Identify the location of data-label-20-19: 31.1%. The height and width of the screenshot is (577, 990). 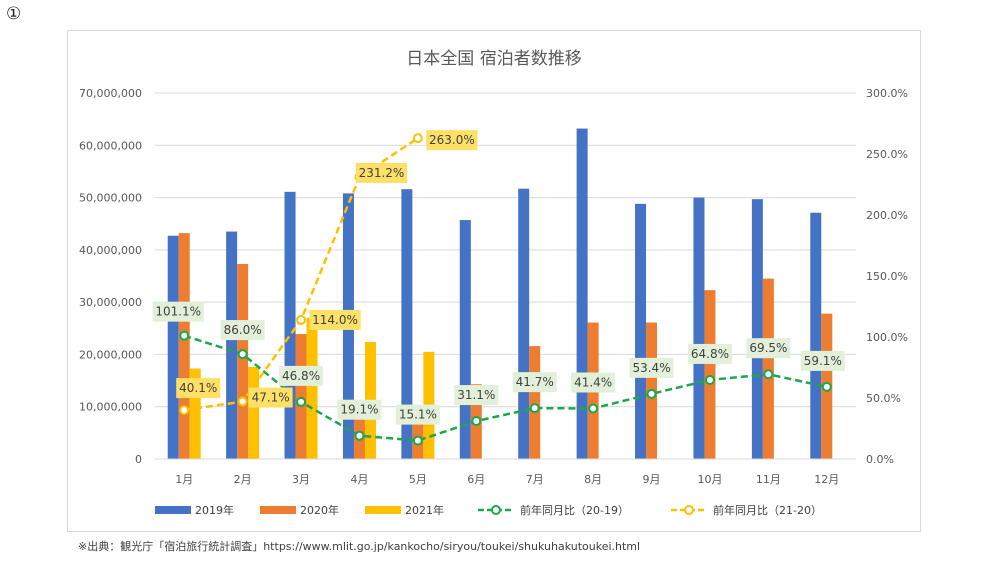
(476, 395).